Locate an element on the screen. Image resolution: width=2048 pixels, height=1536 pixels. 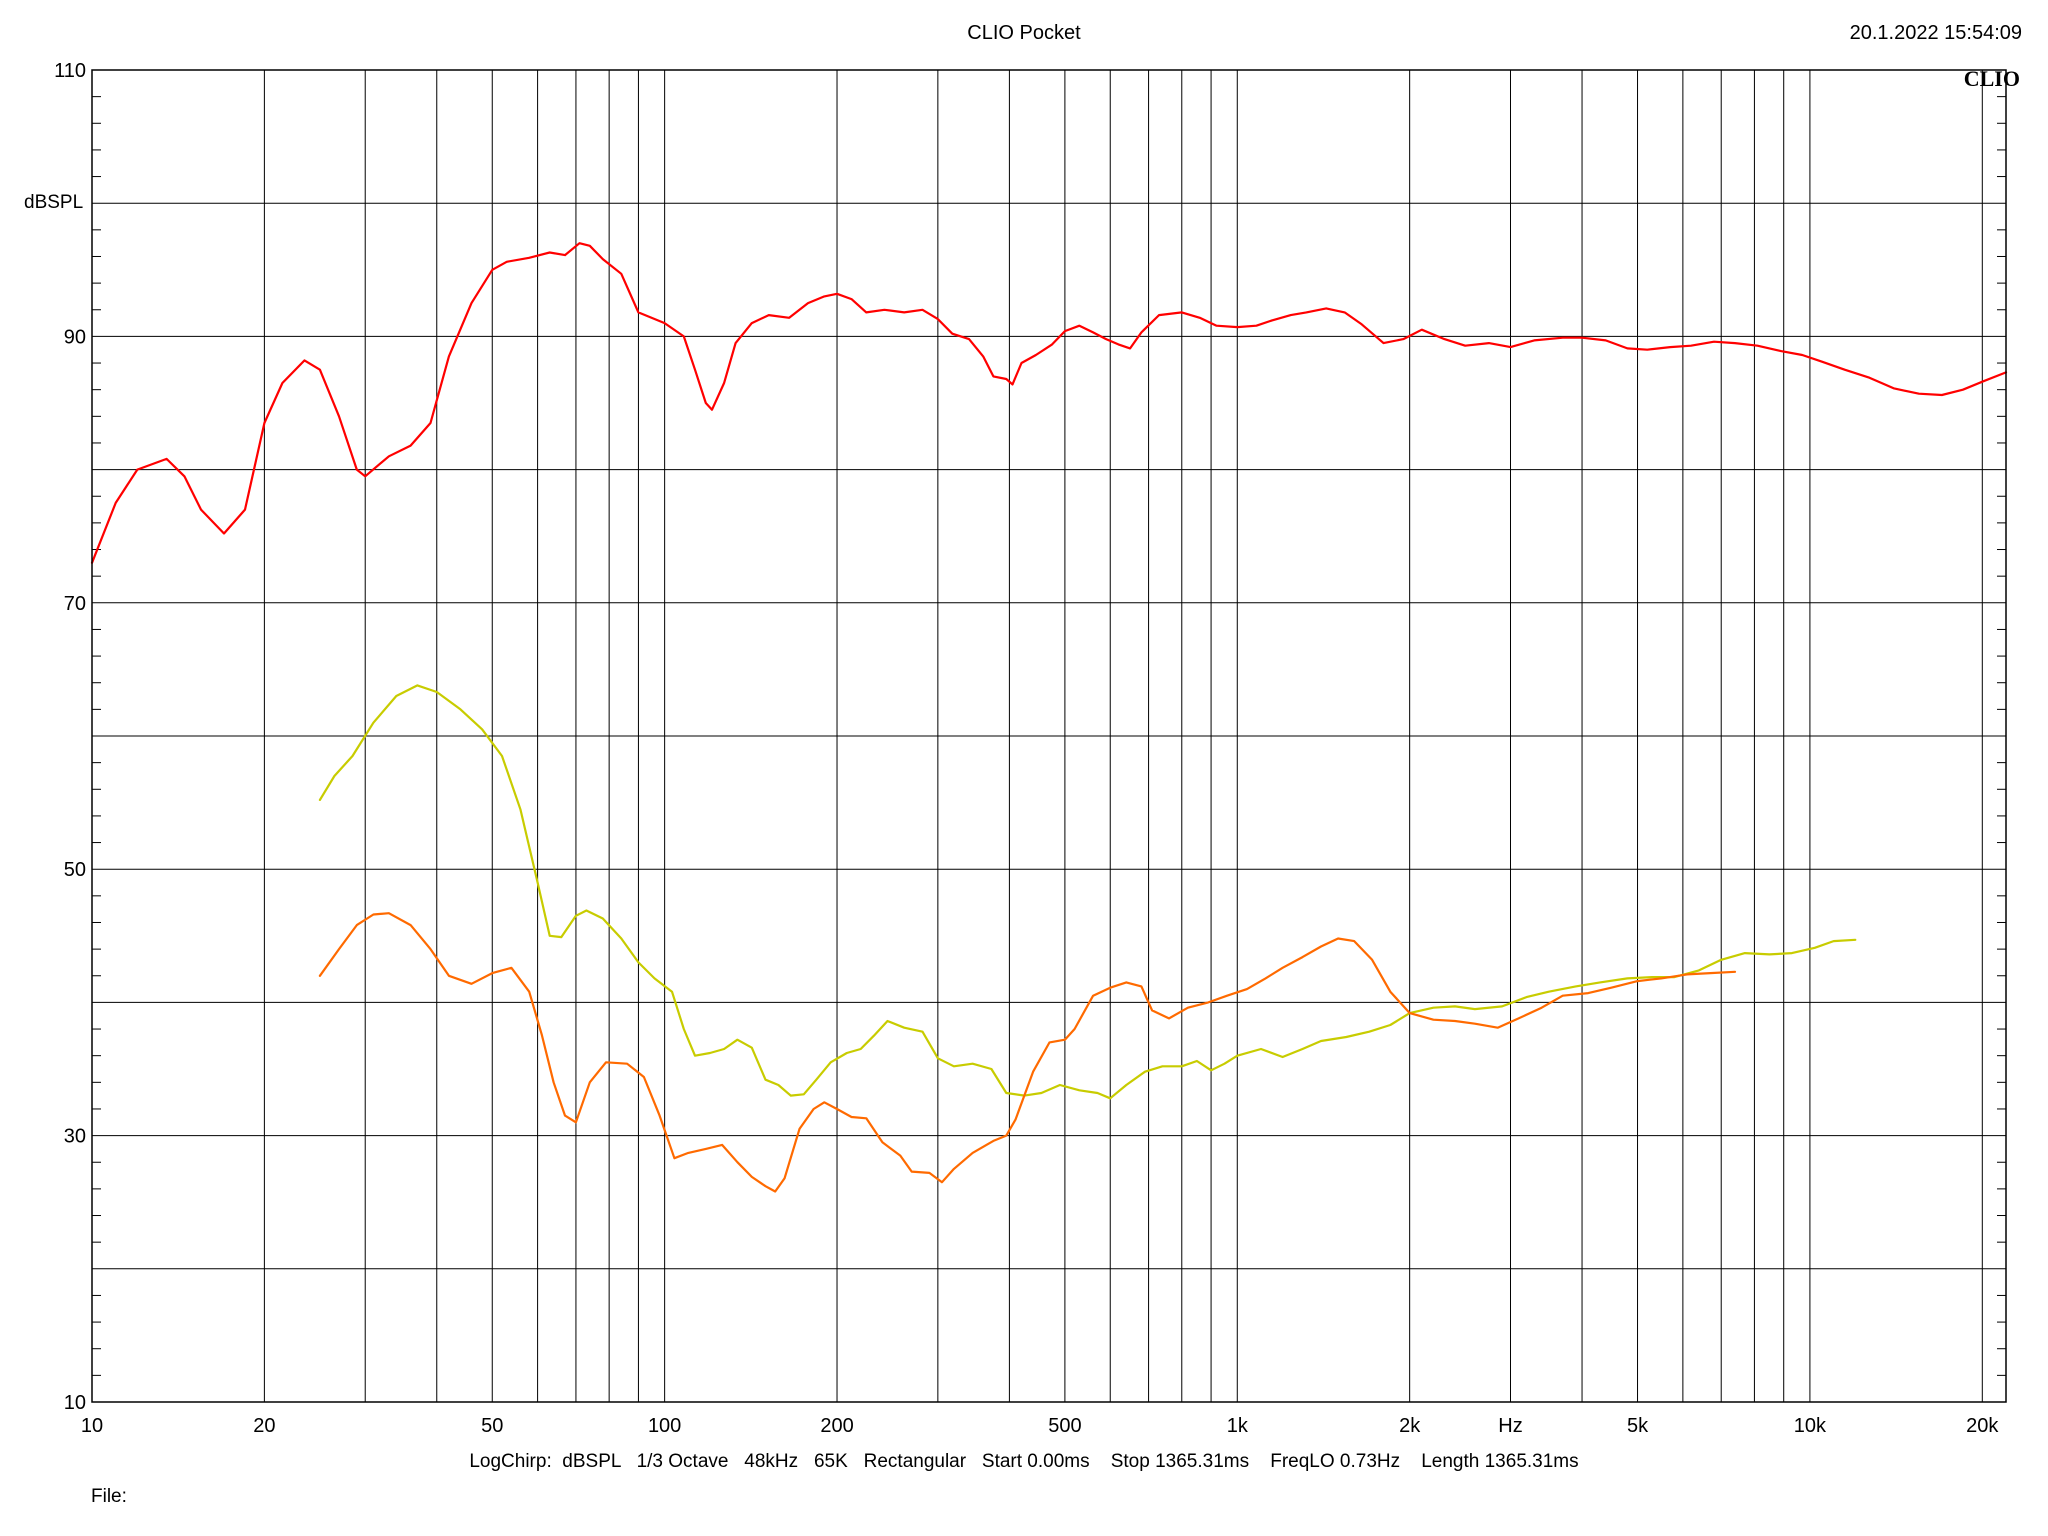
y-axis-label: dBSPL is located at coordinates (54, 202).